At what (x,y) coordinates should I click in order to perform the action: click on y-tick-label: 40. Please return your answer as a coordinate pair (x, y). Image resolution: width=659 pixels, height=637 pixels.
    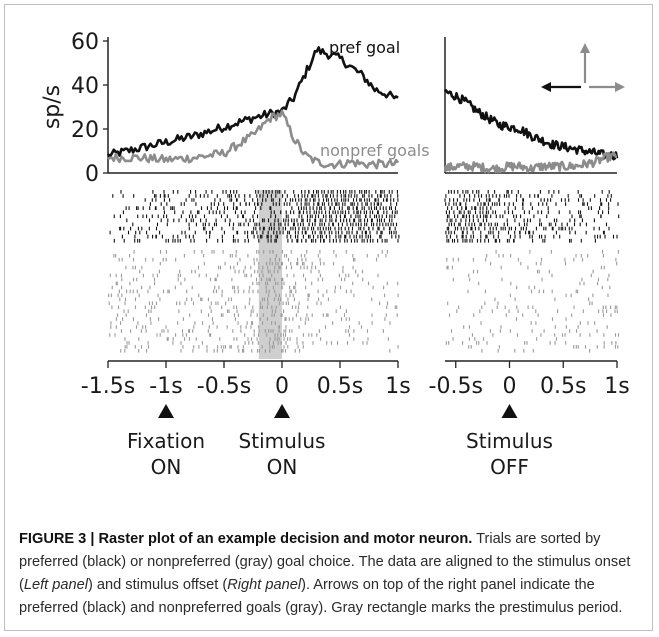
    Looking at the image, I should click on (85, 86).